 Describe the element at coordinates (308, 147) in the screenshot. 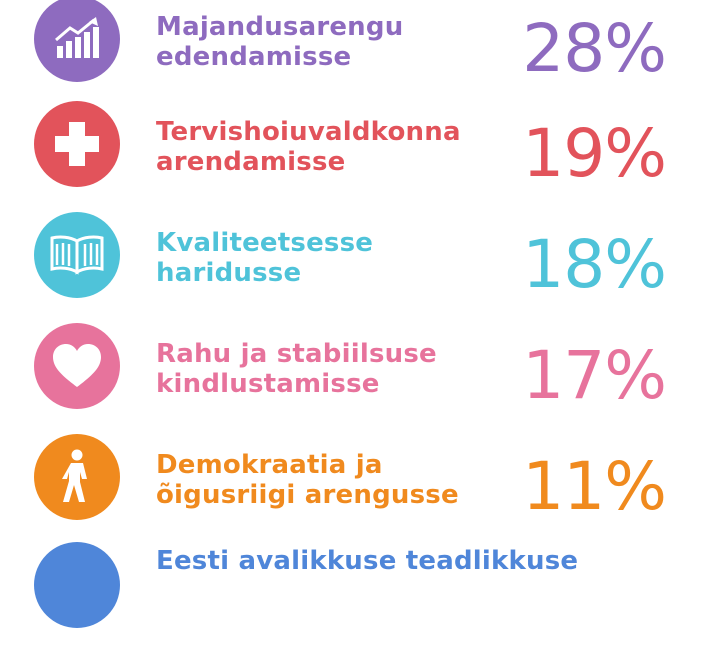

I see `item-label: Tervishoiuvaldkonna arendamisse` at that location.